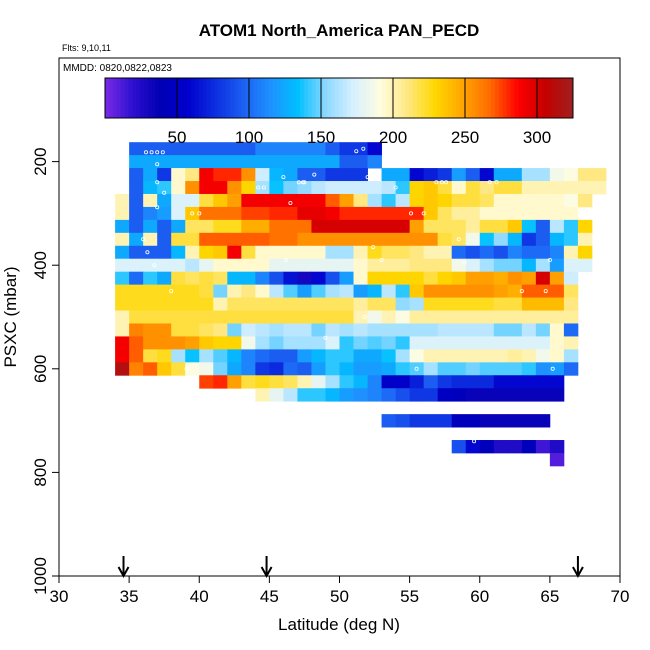  I want to click on x-tick-label: 50, so click(339, 596).